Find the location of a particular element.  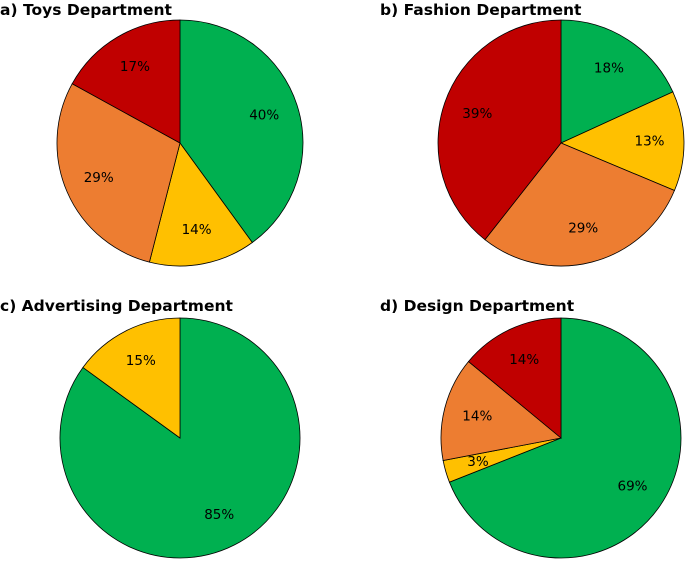

slice-label: 13% is located at coordinates (649, 142).